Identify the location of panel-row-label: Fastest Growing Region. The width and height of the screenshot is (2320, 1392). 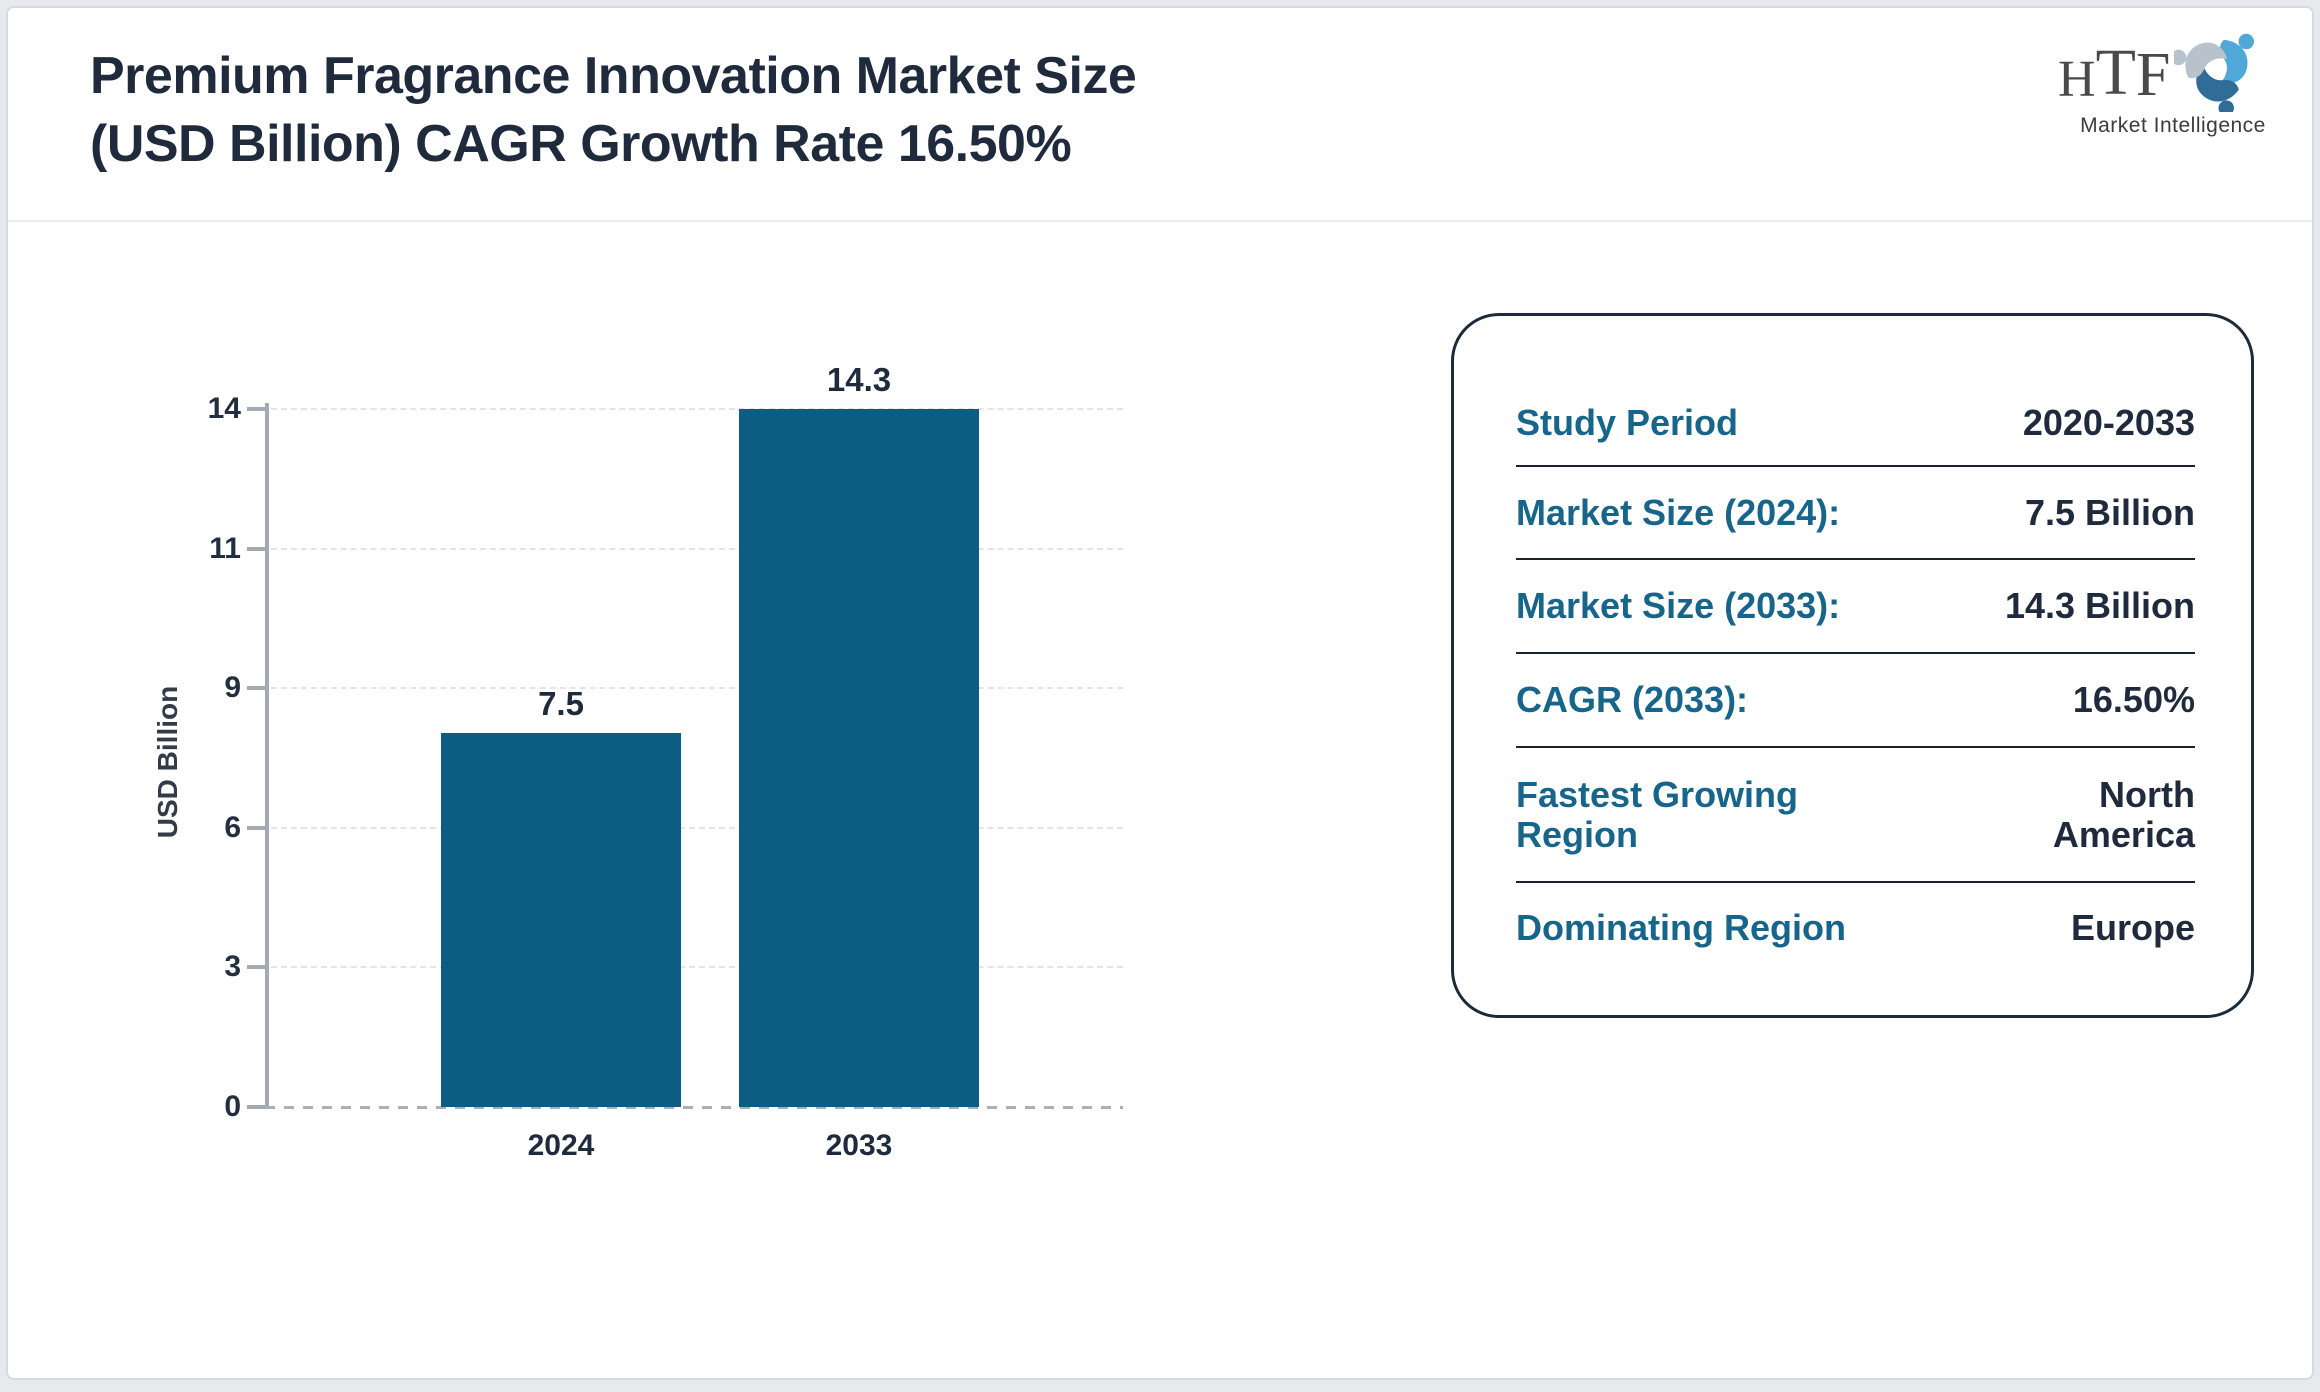
(1657, 814).